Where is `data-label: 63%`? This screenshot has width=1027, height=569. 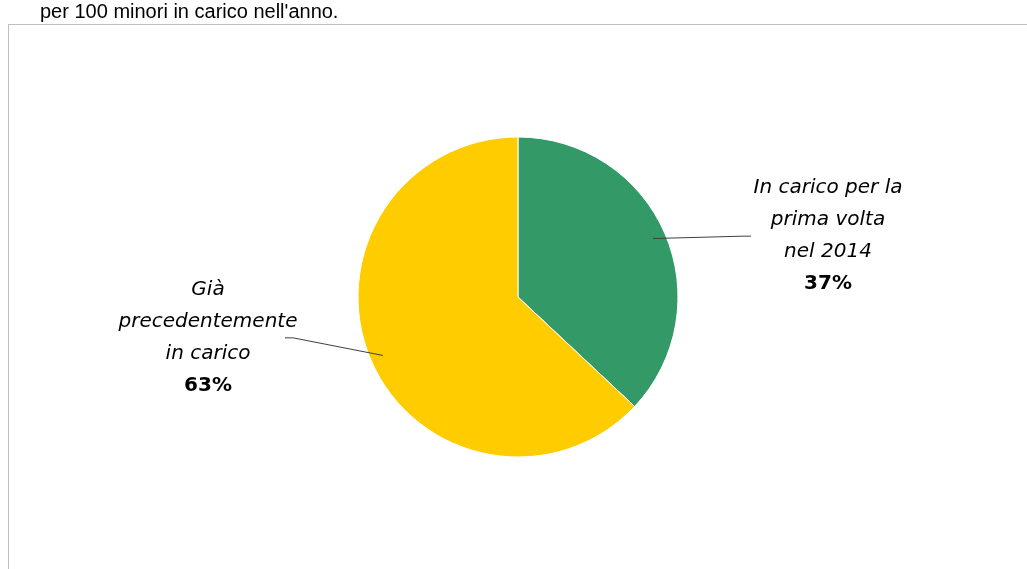 data-label: 63% is located at coordinates (208, 384).